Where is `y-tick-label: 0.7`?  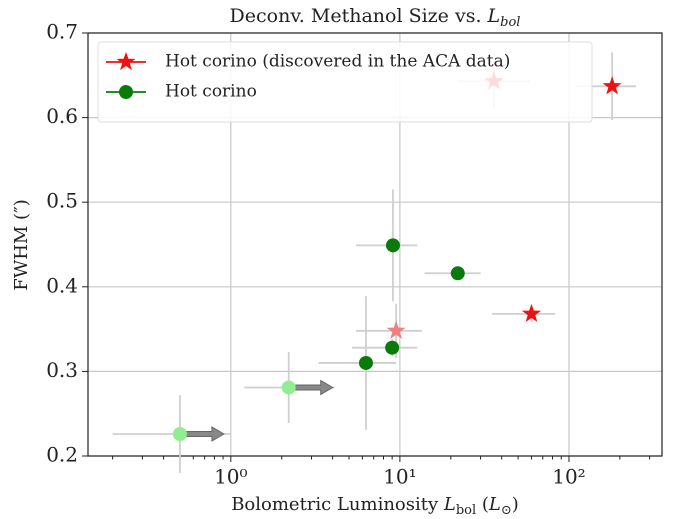 y-tick-label: 0.7 is located at coordinates (62, 32).